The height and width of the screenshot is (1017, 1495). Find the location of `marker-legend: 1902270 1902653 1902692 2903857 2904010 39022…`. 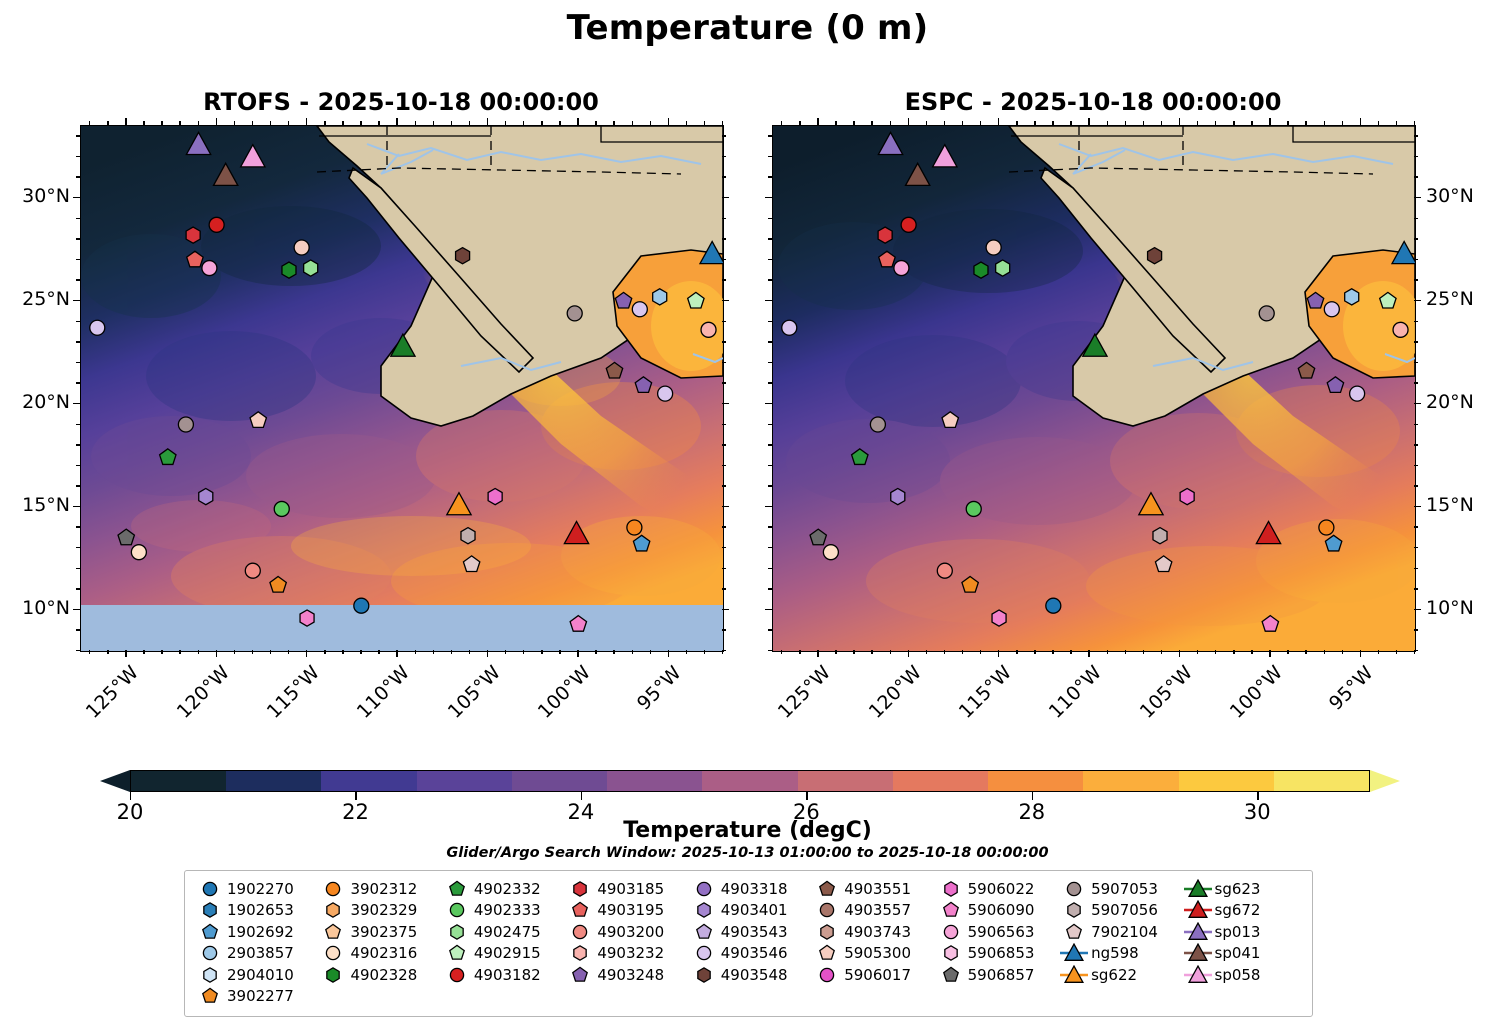

marker-legend: 1902270 1902653 1902692 2903857 2904010 39022… is located at coordinates (748, 943).